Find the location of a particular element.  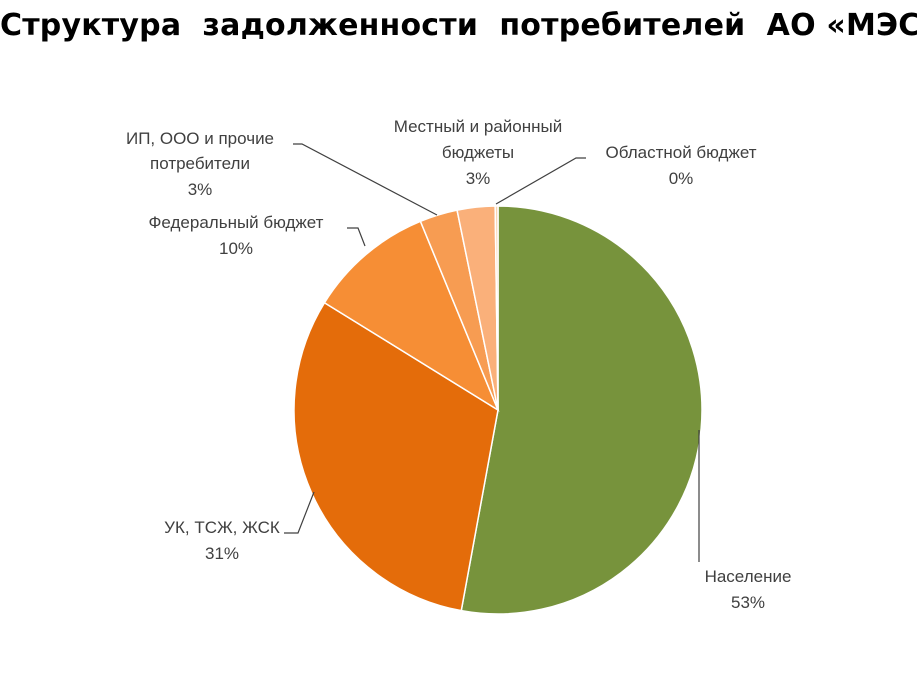

slice-percent-label: 10% is located at coordinates (236, 248).